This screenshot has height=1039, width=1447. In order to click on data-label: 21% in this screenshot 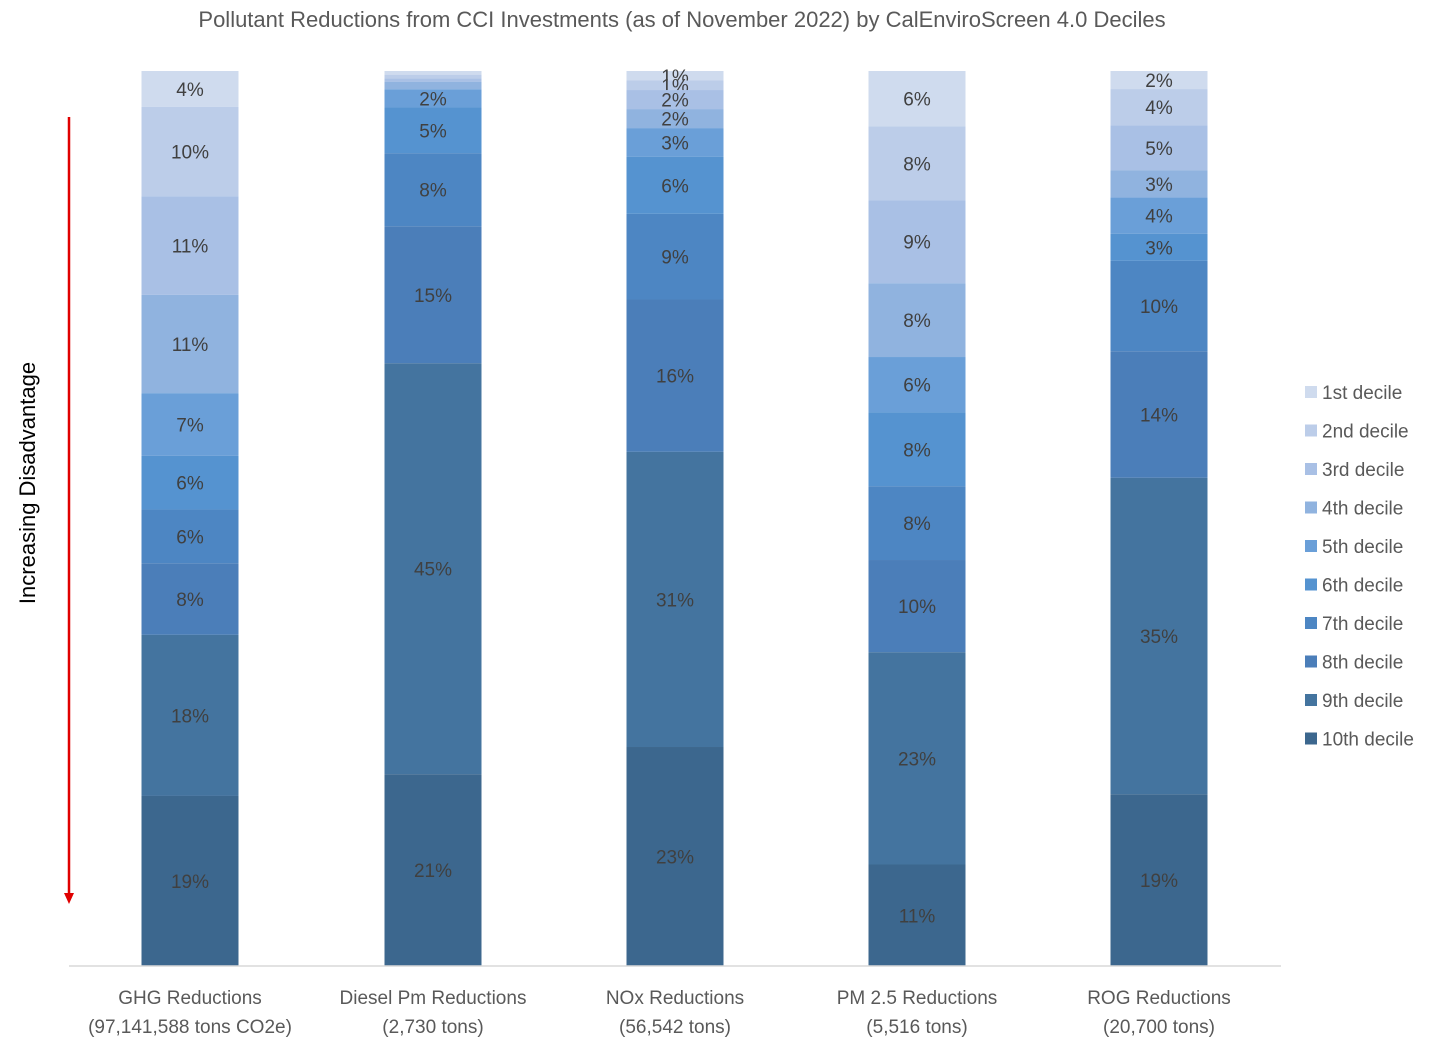, I will do `click(433, 871)`.